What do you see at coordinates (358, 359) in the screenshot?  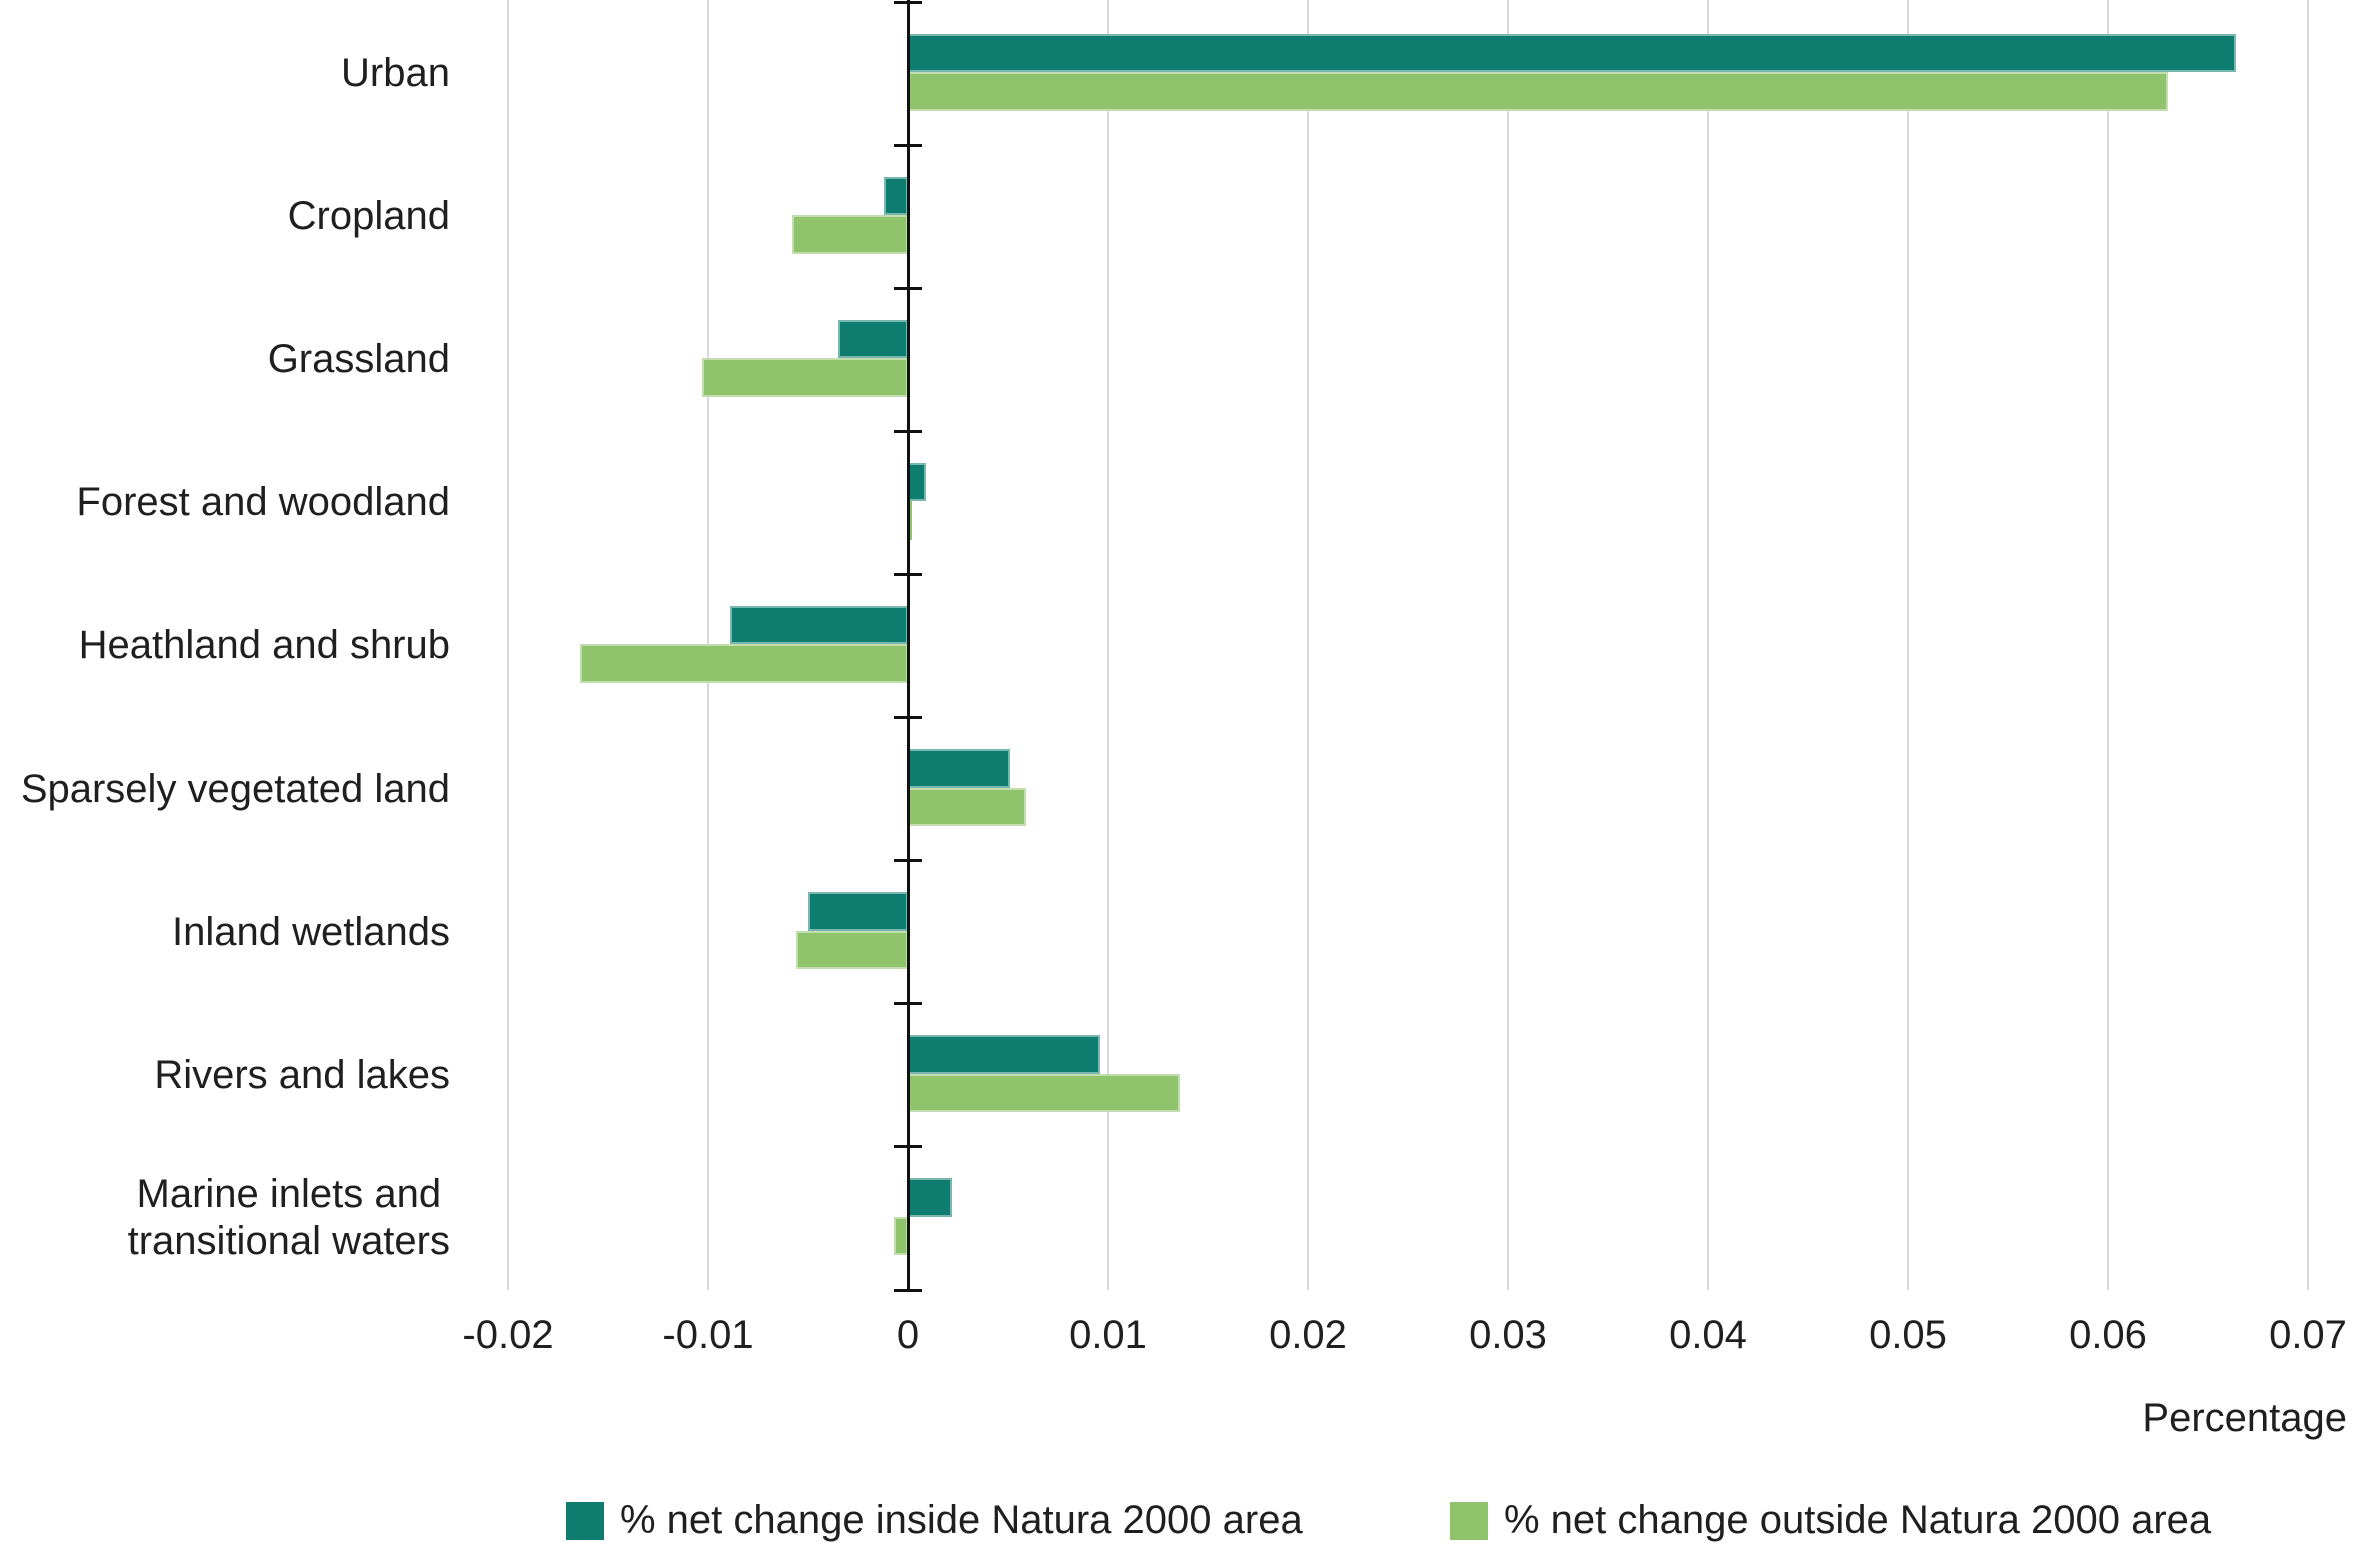 I see `category-label: Grassland` at bounding box center [358, 359].